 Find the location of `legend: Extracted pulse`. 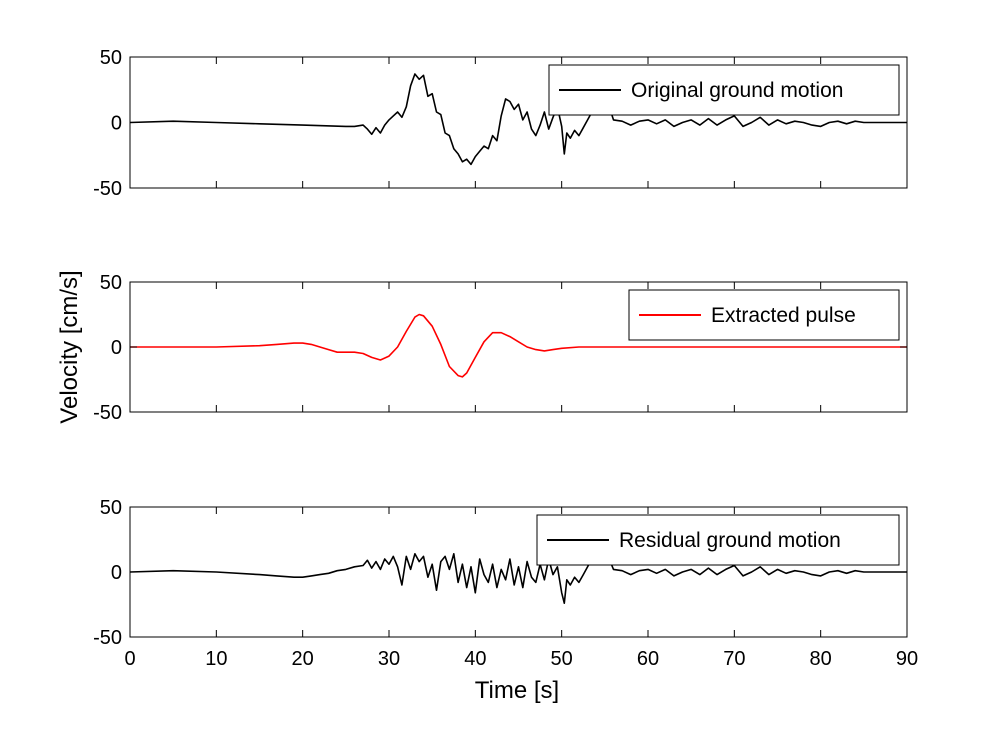

legend: Extracted pulse is located at coordinates (764, 315).